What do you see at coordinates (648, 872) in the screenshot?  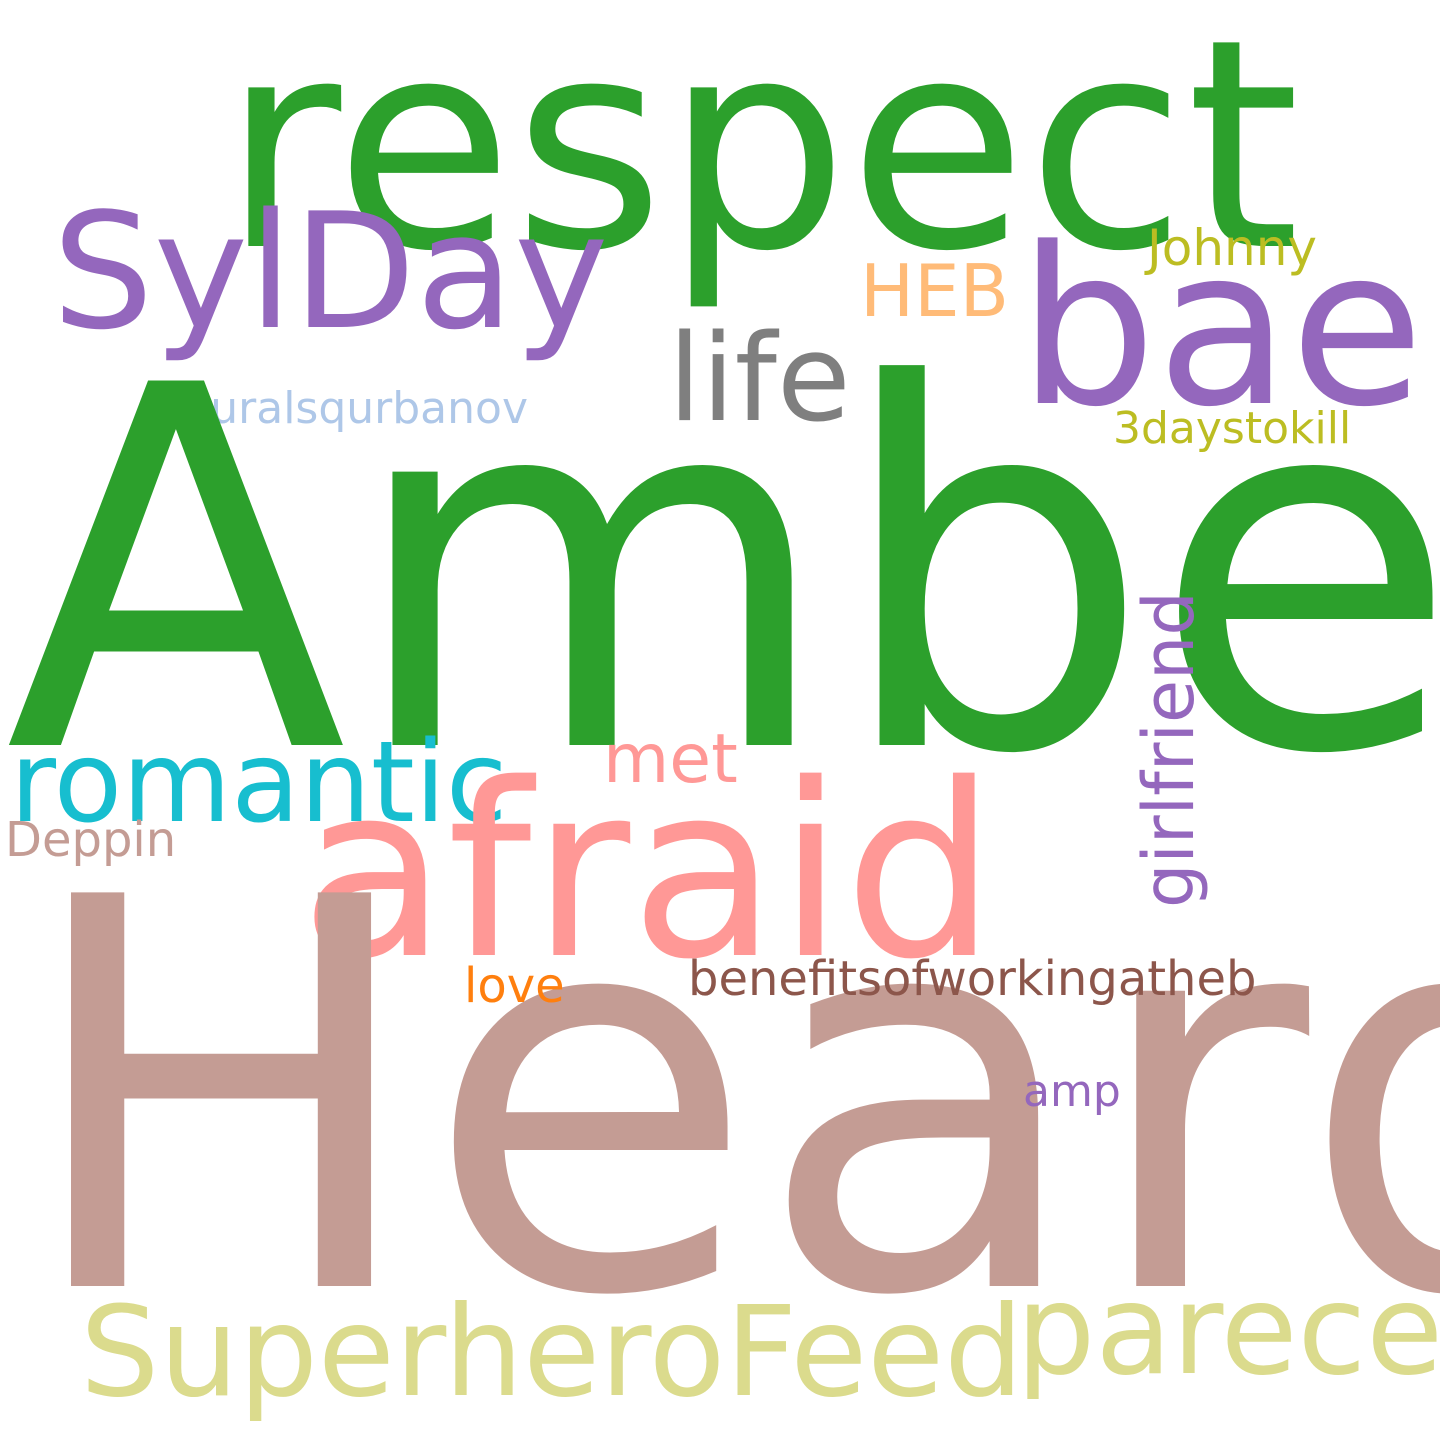 I see `word-afraid: afraid` at bounding box center [648, 872].